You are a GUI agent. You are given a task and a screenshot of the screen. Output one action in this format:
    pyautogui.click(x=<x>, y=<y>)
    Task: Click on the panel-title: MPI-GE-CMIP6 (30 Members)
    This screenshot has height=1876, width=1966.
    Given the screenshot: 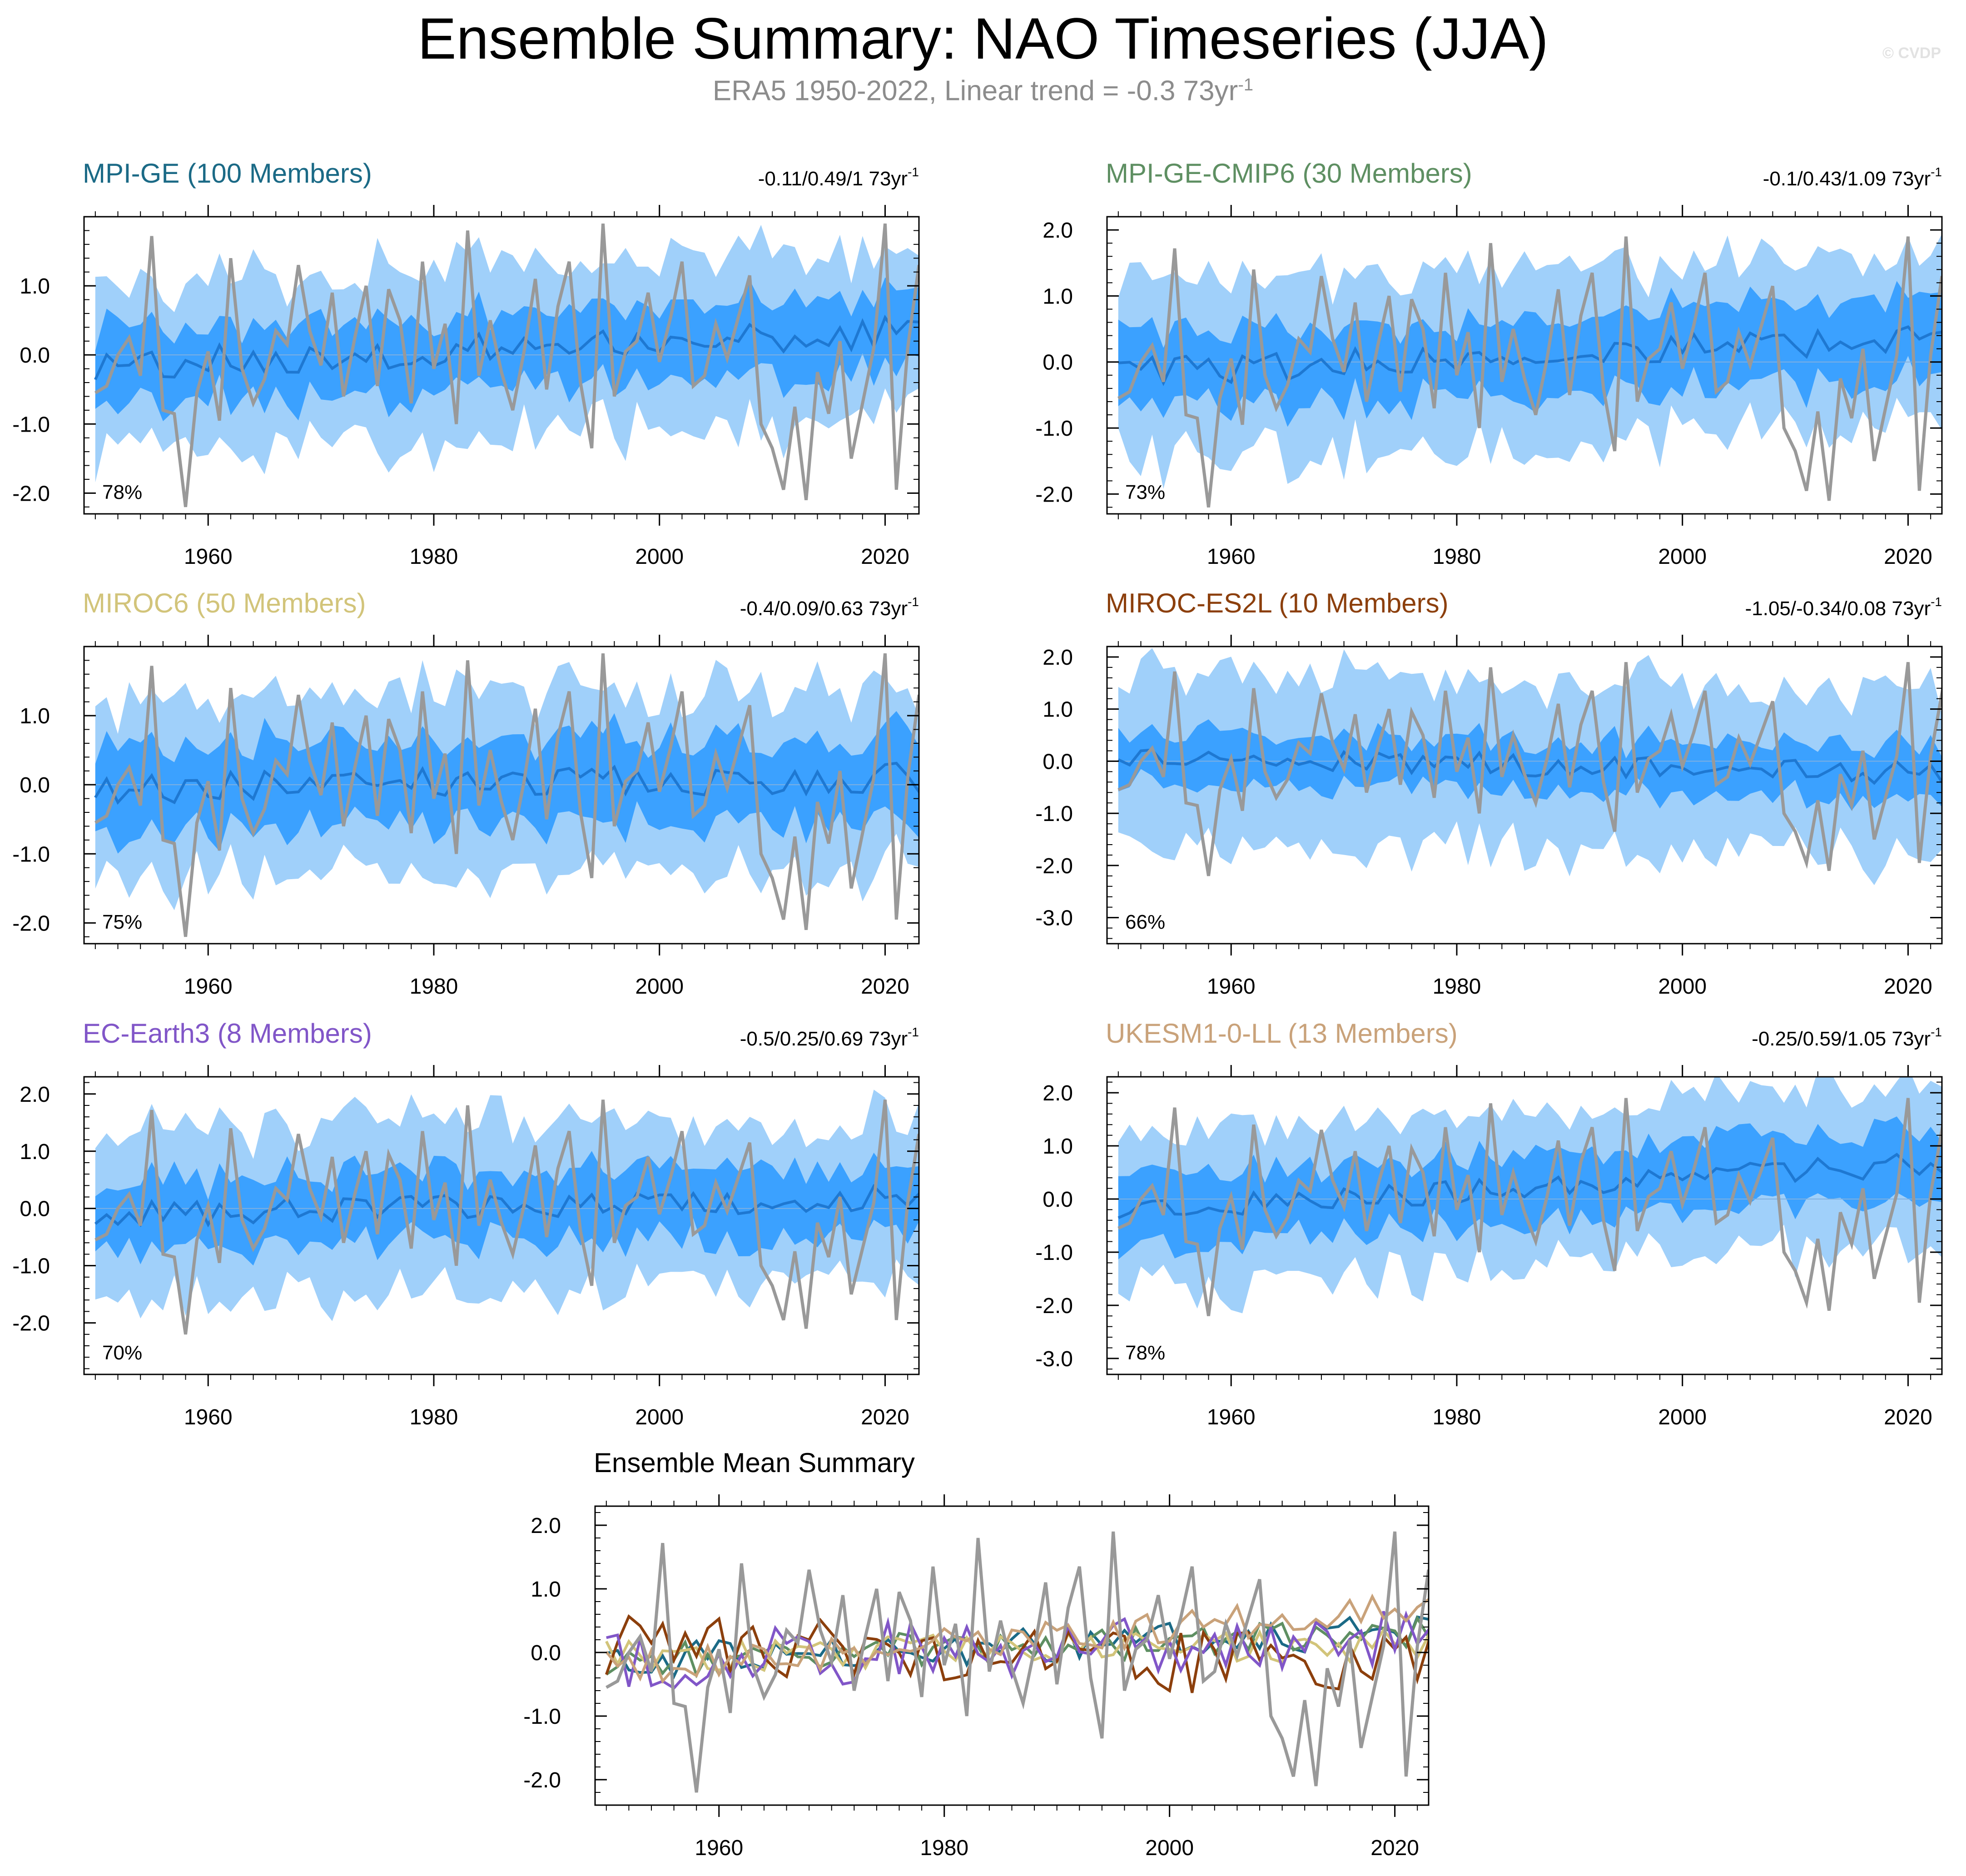 What is the action you would take?
    pyautogui.click(x=1289, y=173)
    